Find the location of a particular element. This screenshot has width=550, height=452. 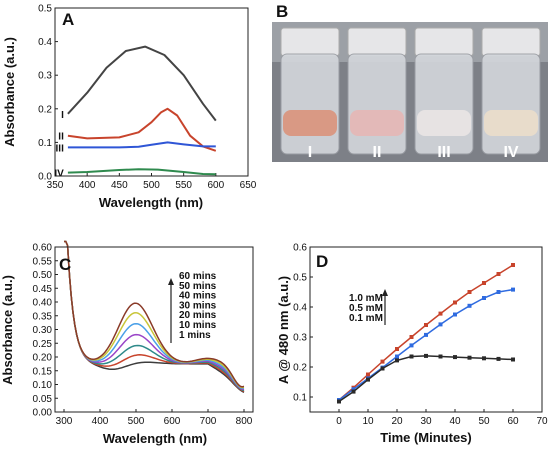

panel-a-ytick-label: 0.2 is located at coordinates (45, 109).